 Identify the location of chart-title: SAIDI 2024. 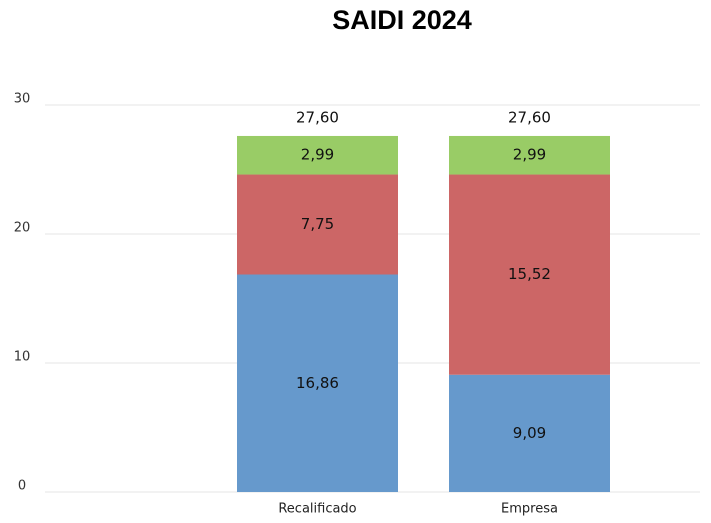
(402, 20).